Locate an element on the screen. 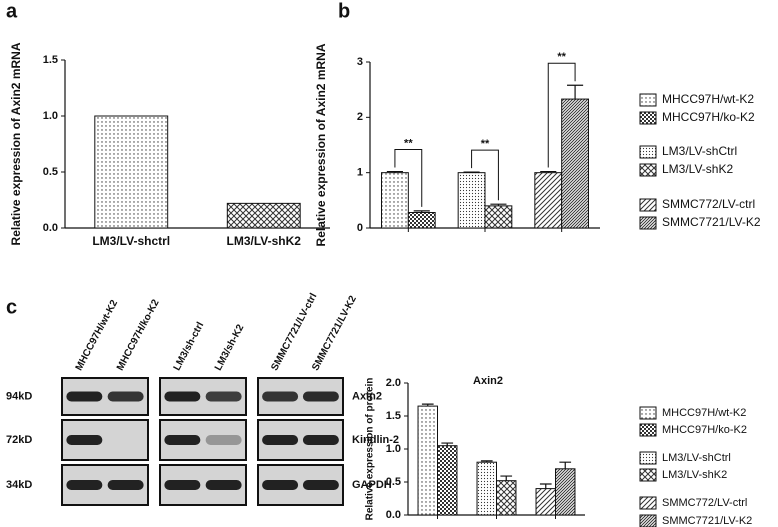 This screenshot has width=778, height=527. panel-label: c is located at coordinates (11, 307).